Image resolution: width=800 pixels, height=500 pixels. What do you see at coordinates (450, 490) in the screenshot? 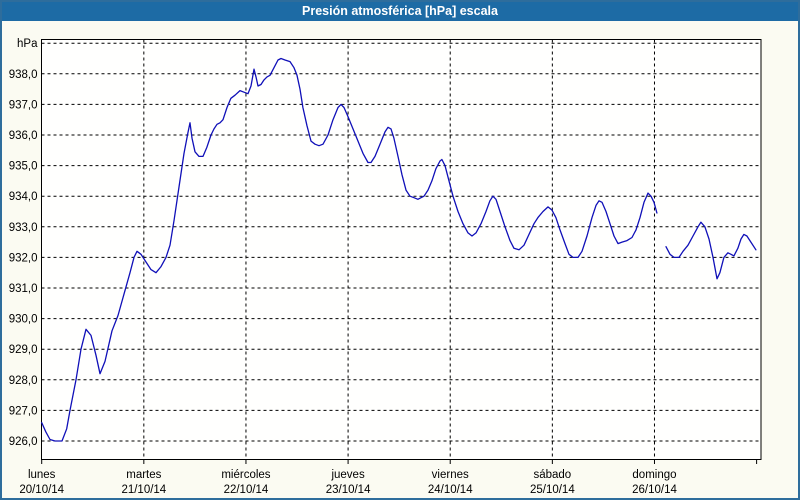
I see `x-axis-date-label: 24/10/14` at bounding box center [450, 490].